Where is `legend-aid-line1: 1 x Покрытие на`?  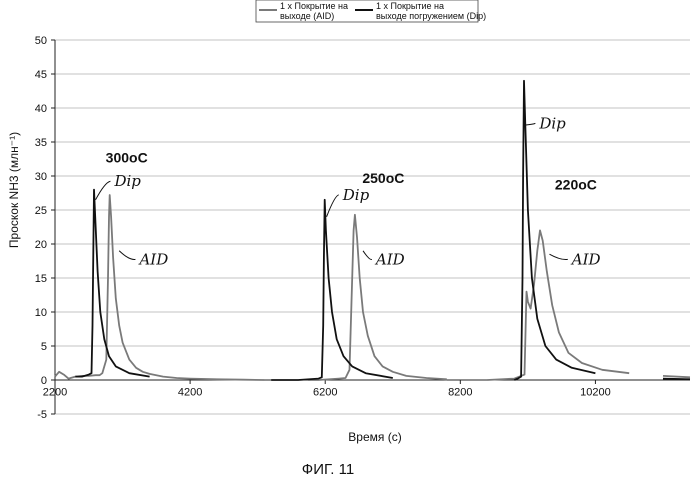 legend-aid-line1: 1 x Покрытие на is located at coordinates (314, 6).